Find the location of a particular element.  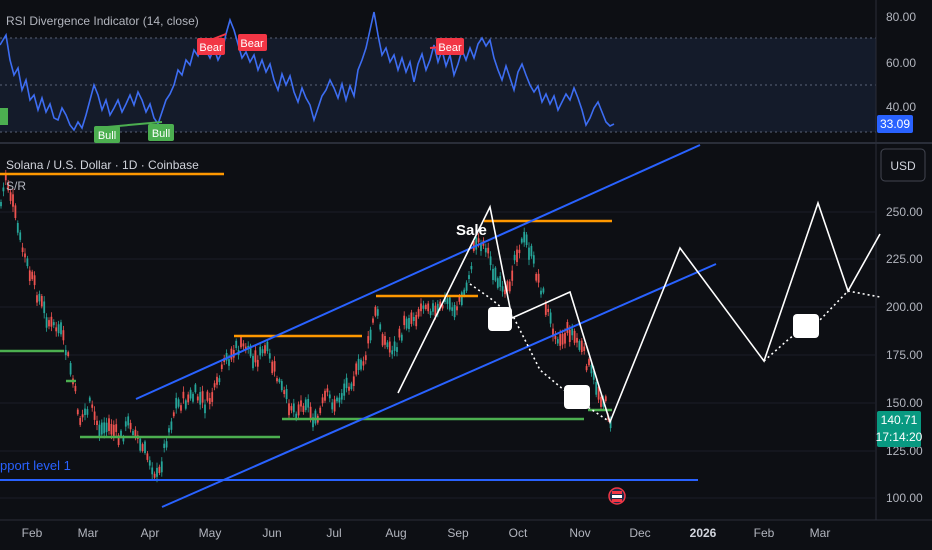

svg-text: Oct is located at coordinates (518, 533).